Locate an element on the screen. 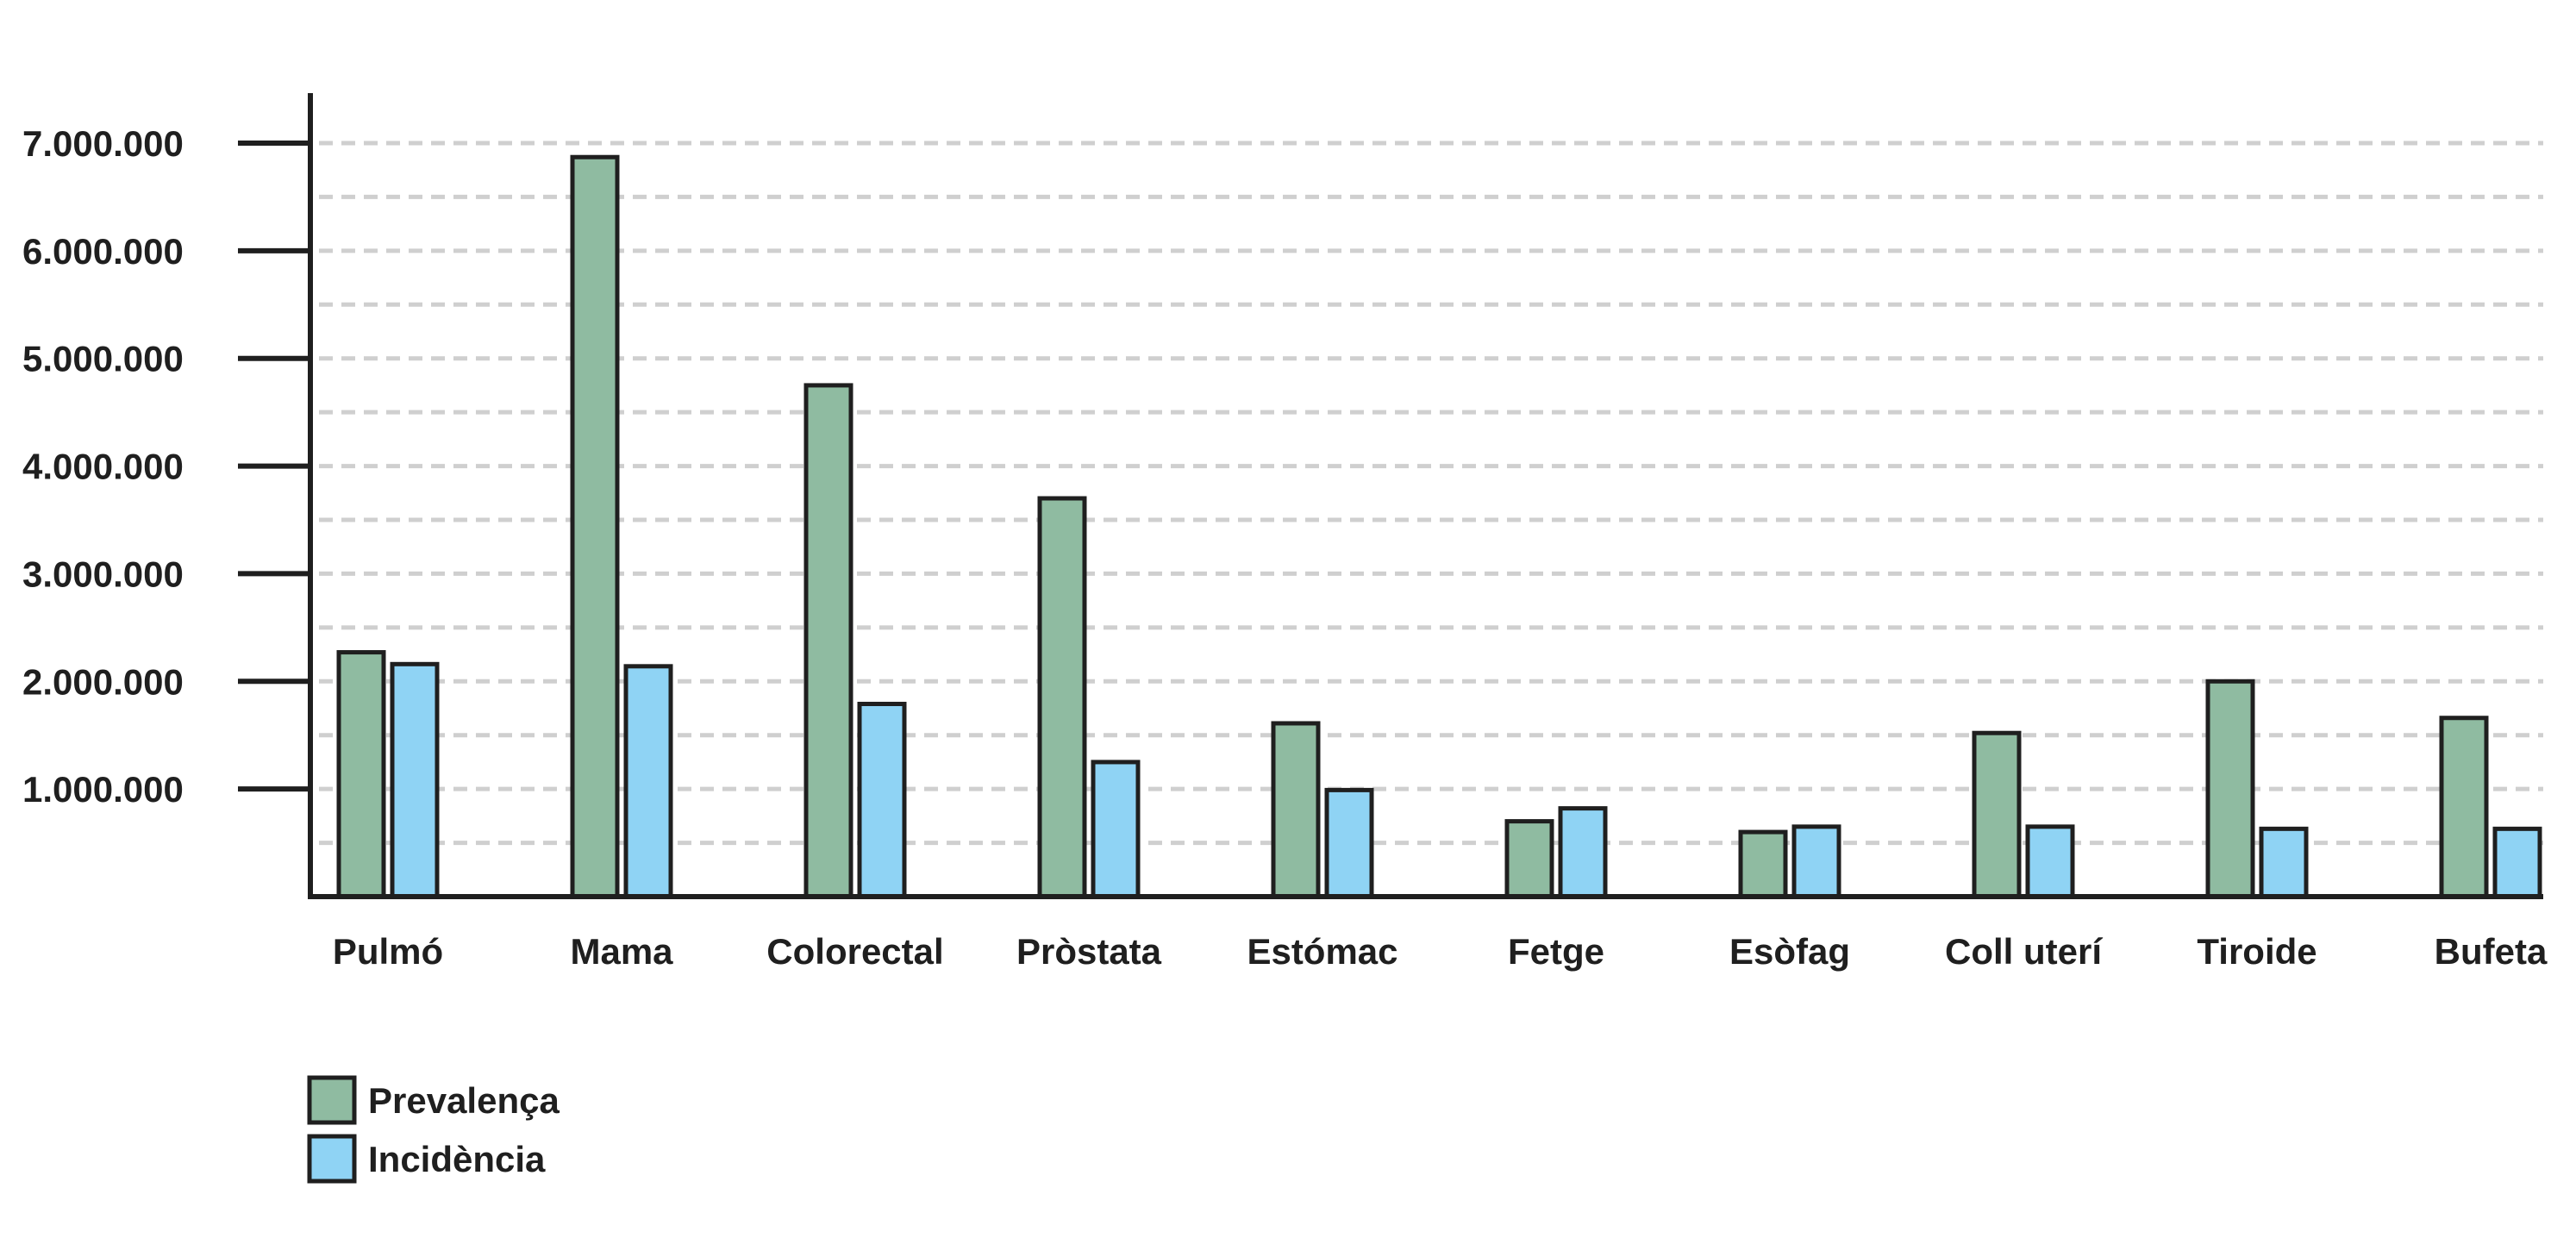 The image size is (2576, 1257). y-tick-label: 3.000.000 is located at coordinates (103, 573).